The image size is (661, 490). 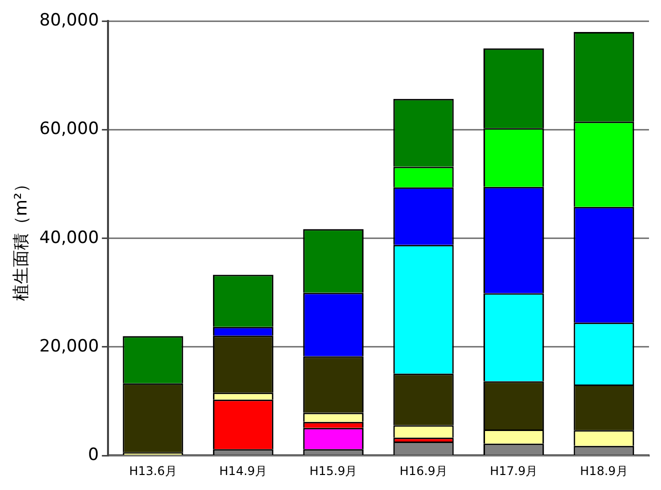 I want to click on y-tick-label: 80,000, so click(x=69, y=20).